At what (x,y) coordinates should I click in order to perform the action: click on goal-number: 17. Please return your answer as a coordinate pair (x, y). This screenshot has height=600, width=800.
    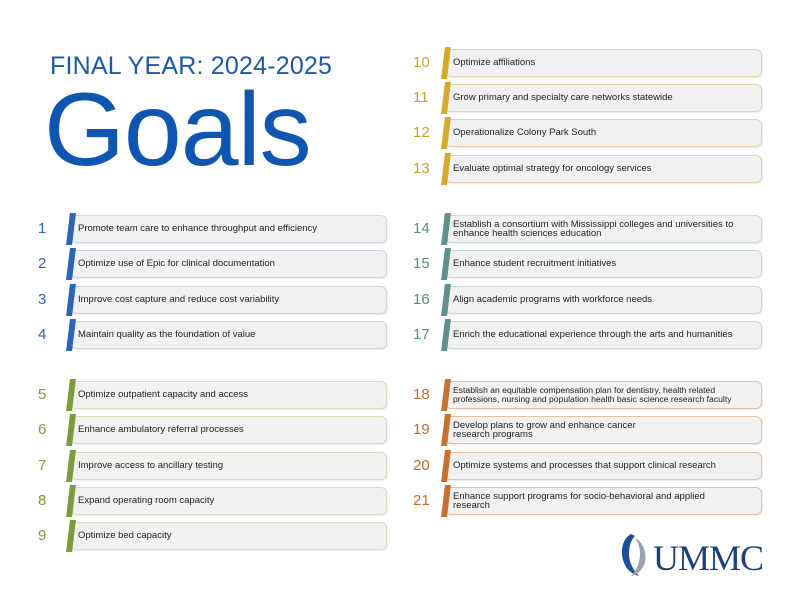
    Looking at the image, I should click on (421, 334).